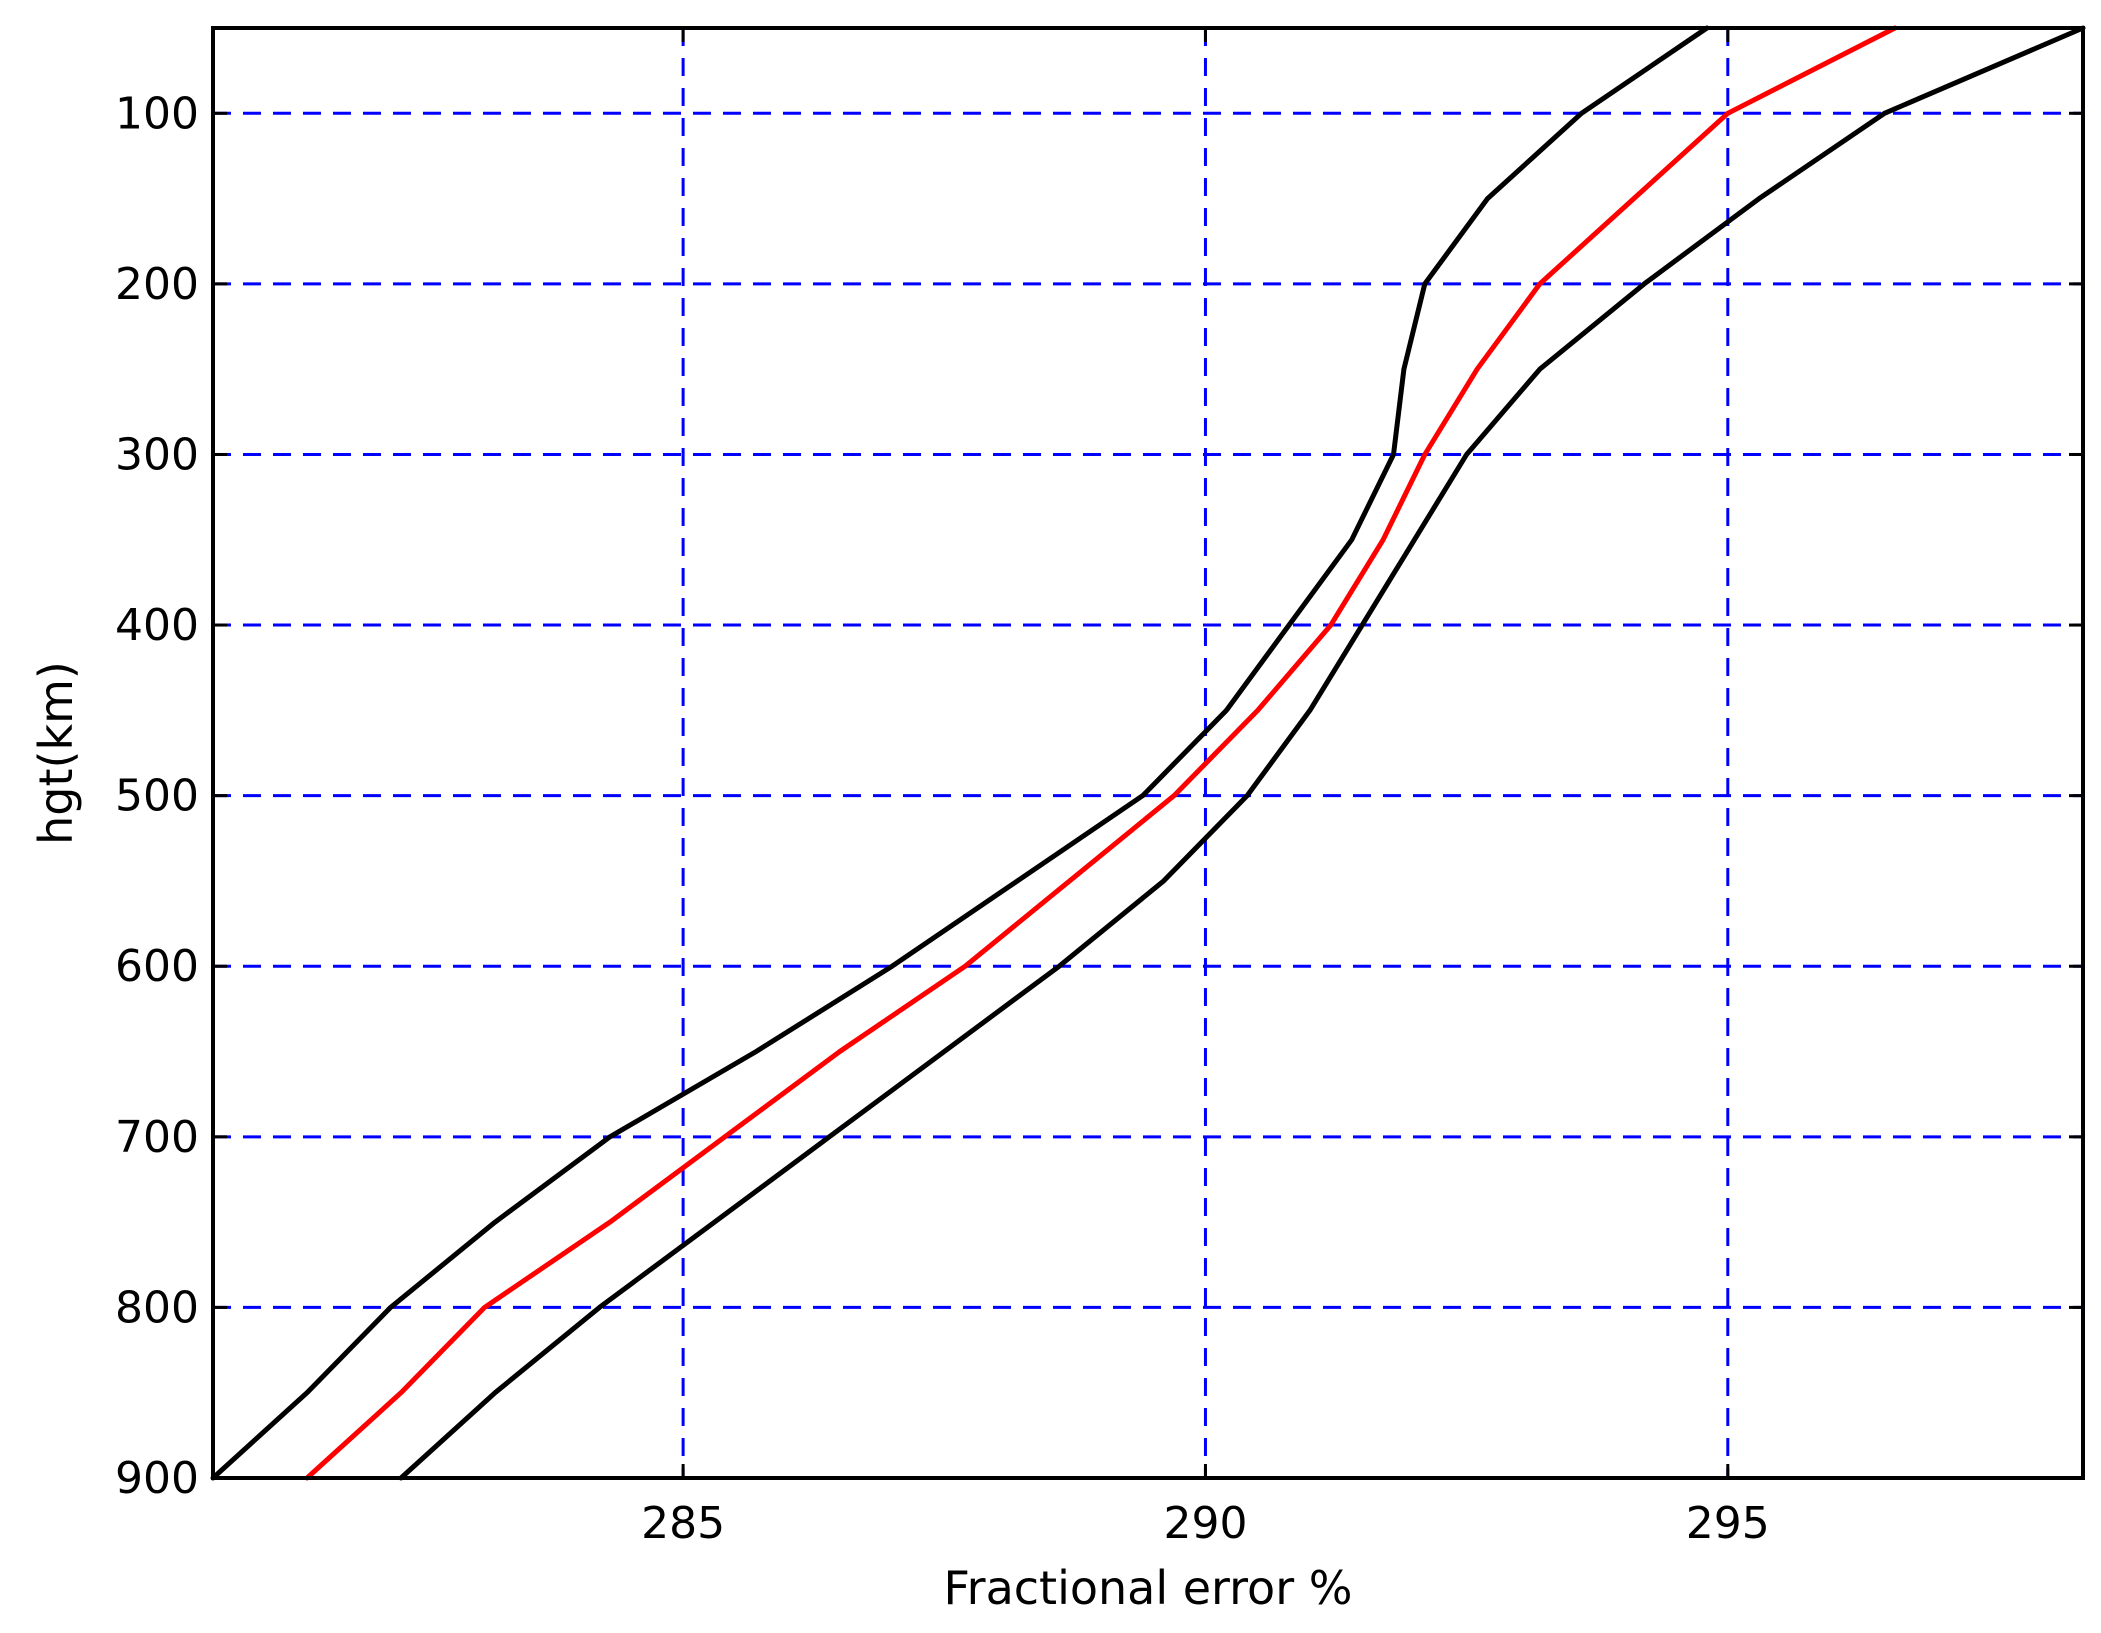  What do you see at coordinates (157, 454) in the screenshot?
I see `y-tick-label: 300` at bounding box center [157, 454].